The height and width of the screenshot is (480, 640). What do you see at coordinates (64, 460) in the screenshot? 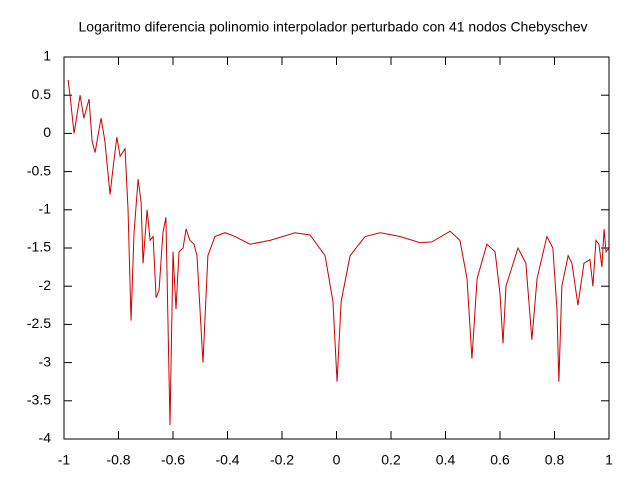
I see `x-tick-label: -1` at bounding box center [64, 460].